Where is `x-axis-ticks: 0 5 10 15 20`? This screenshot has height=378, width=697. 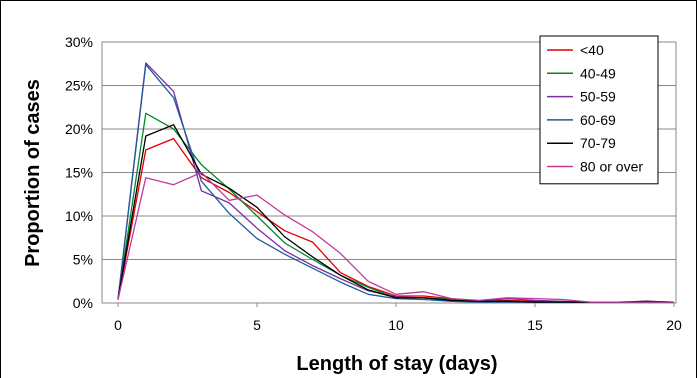
x-axis-ticks: 0 5 10 15 20 is located at coordinates (398, 318).